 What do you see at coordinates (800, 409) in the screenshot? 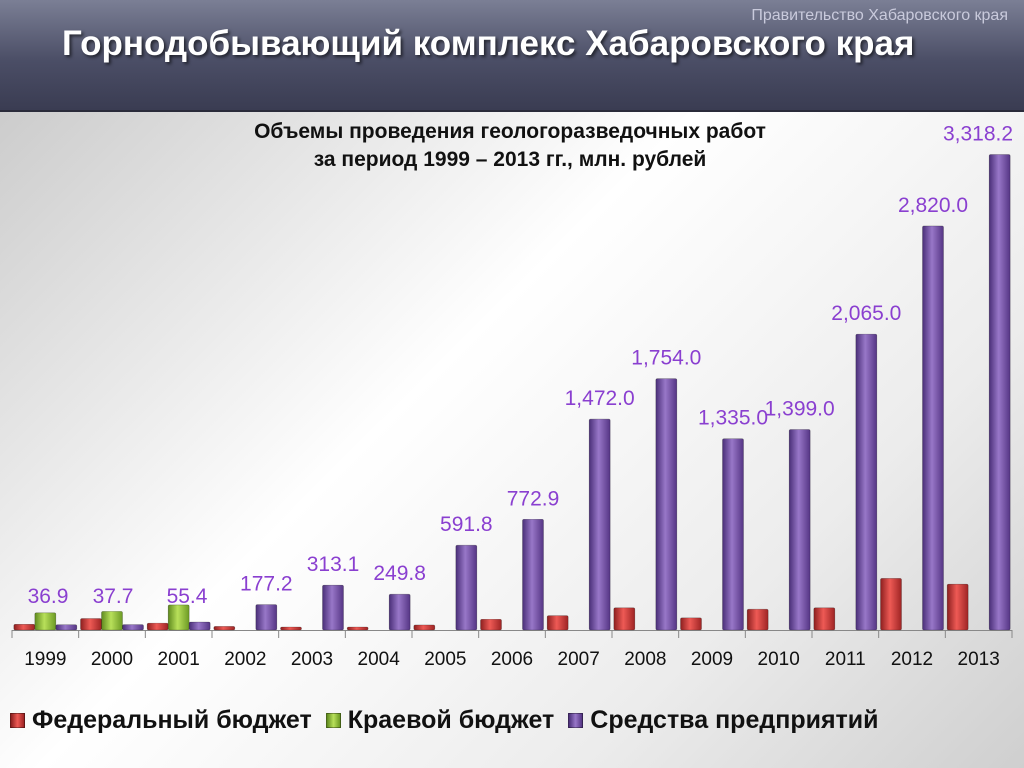
I see `data-label: 1,399.0` at bounding box center [800, 409].